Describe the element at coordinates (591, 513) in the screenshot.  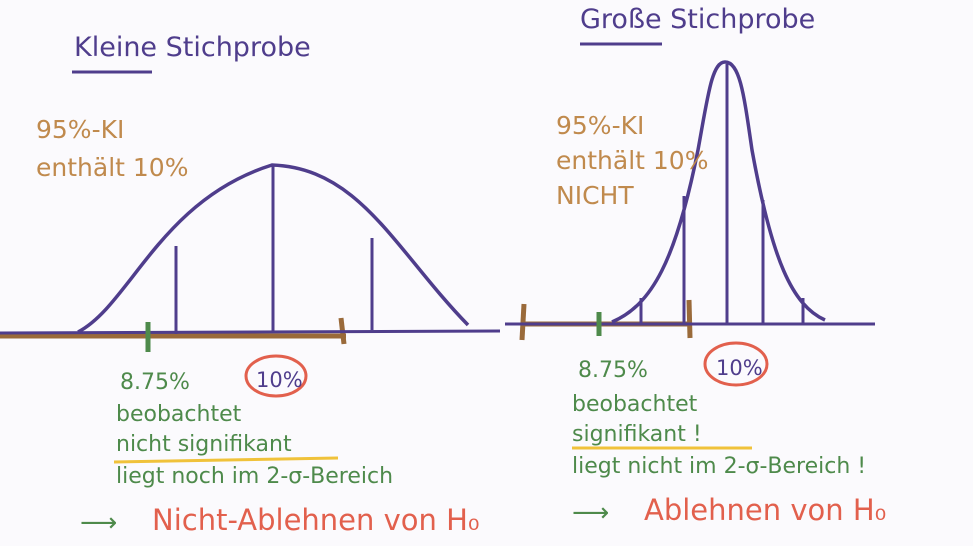
I see `right-conclusion-arrow: ⟶` at that location.